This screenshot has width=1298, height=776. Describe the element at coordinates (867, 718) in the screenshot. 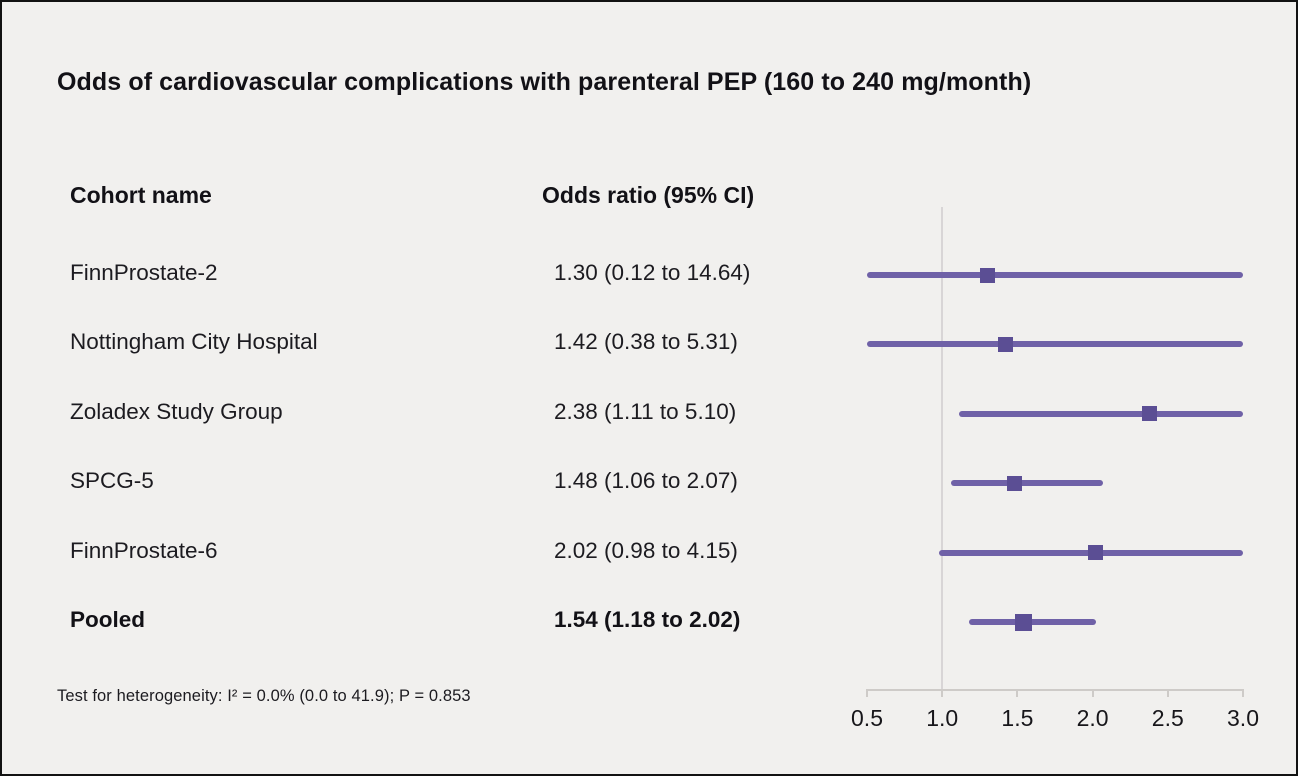

I see `x-axis-tick-label: 0.5` at that location.